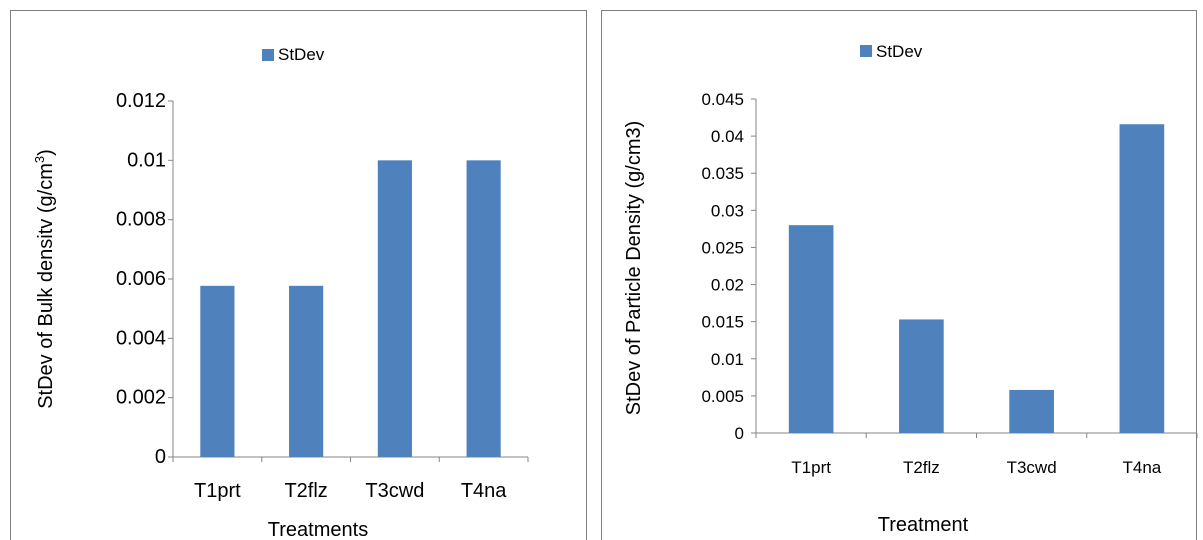 The image size is (1203, 540). What do you see at coordinates (811, 467) in the screenshot?
I see `chart2-x-tick-label: T1prt` at bounding box center [811, 467].